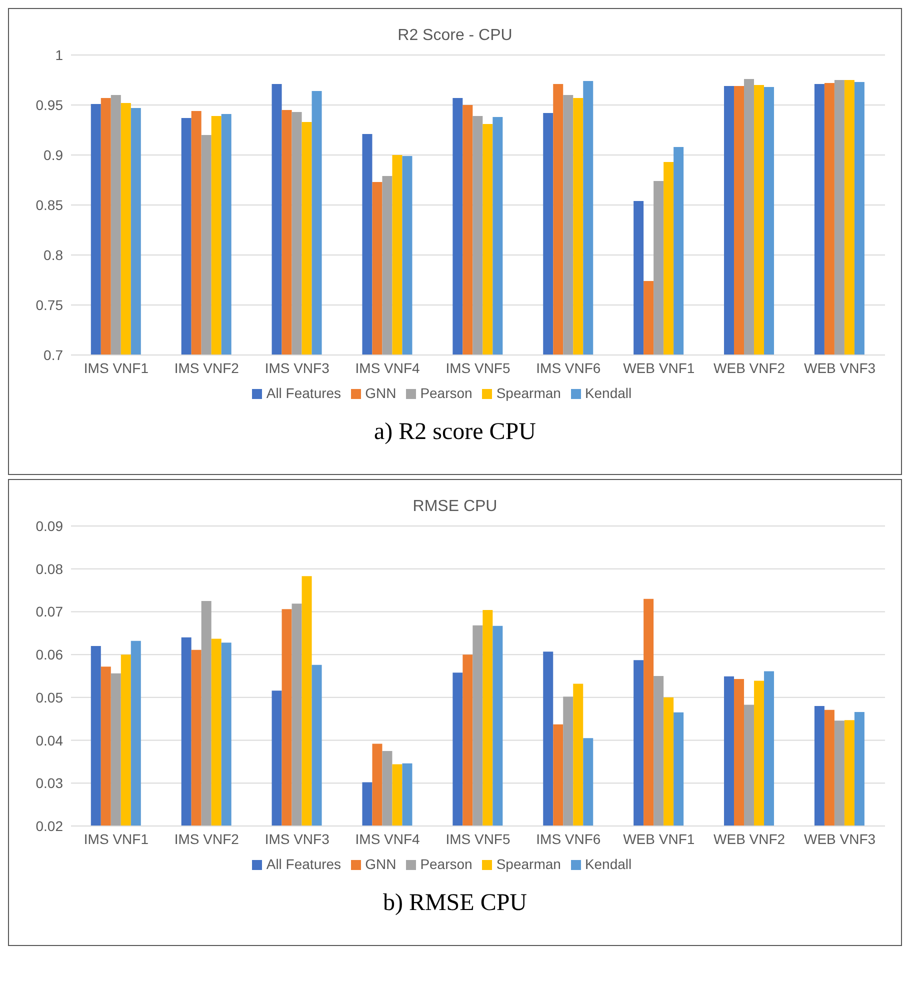 Image resolution: width=910 pixels, height=986 pixels. Describe the element at coordinates (50, 740) in the screenshot. I see `y-tick-label: 0.04` at that location.